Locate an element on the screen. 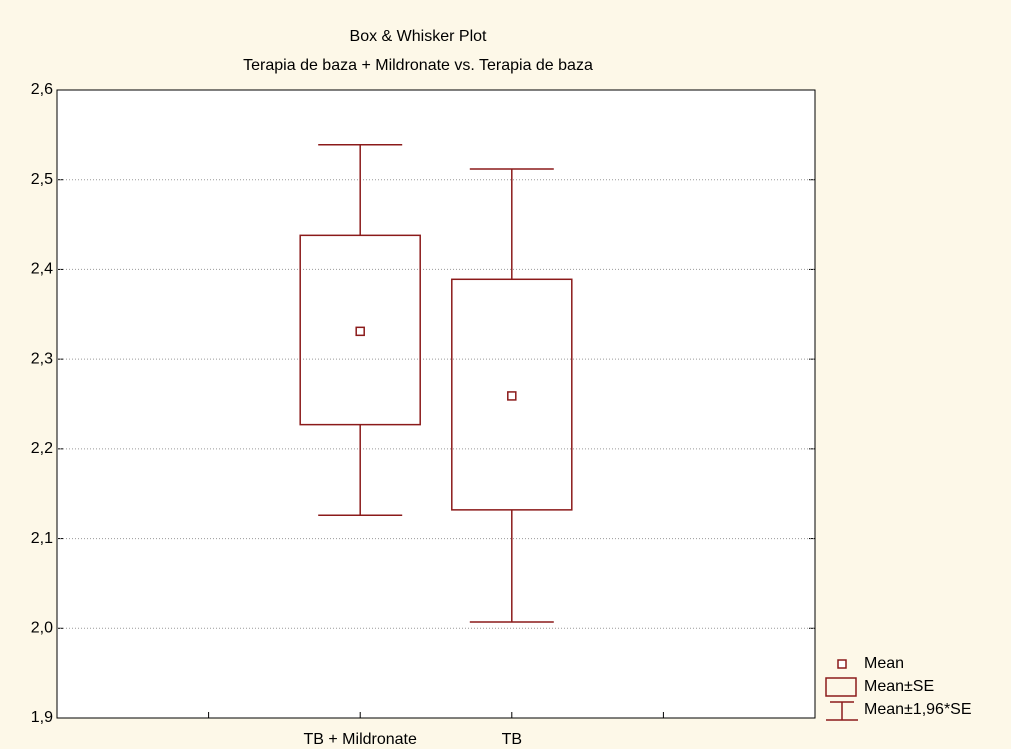  legend-label: Mean±SE is located at coordinates (899, 686).